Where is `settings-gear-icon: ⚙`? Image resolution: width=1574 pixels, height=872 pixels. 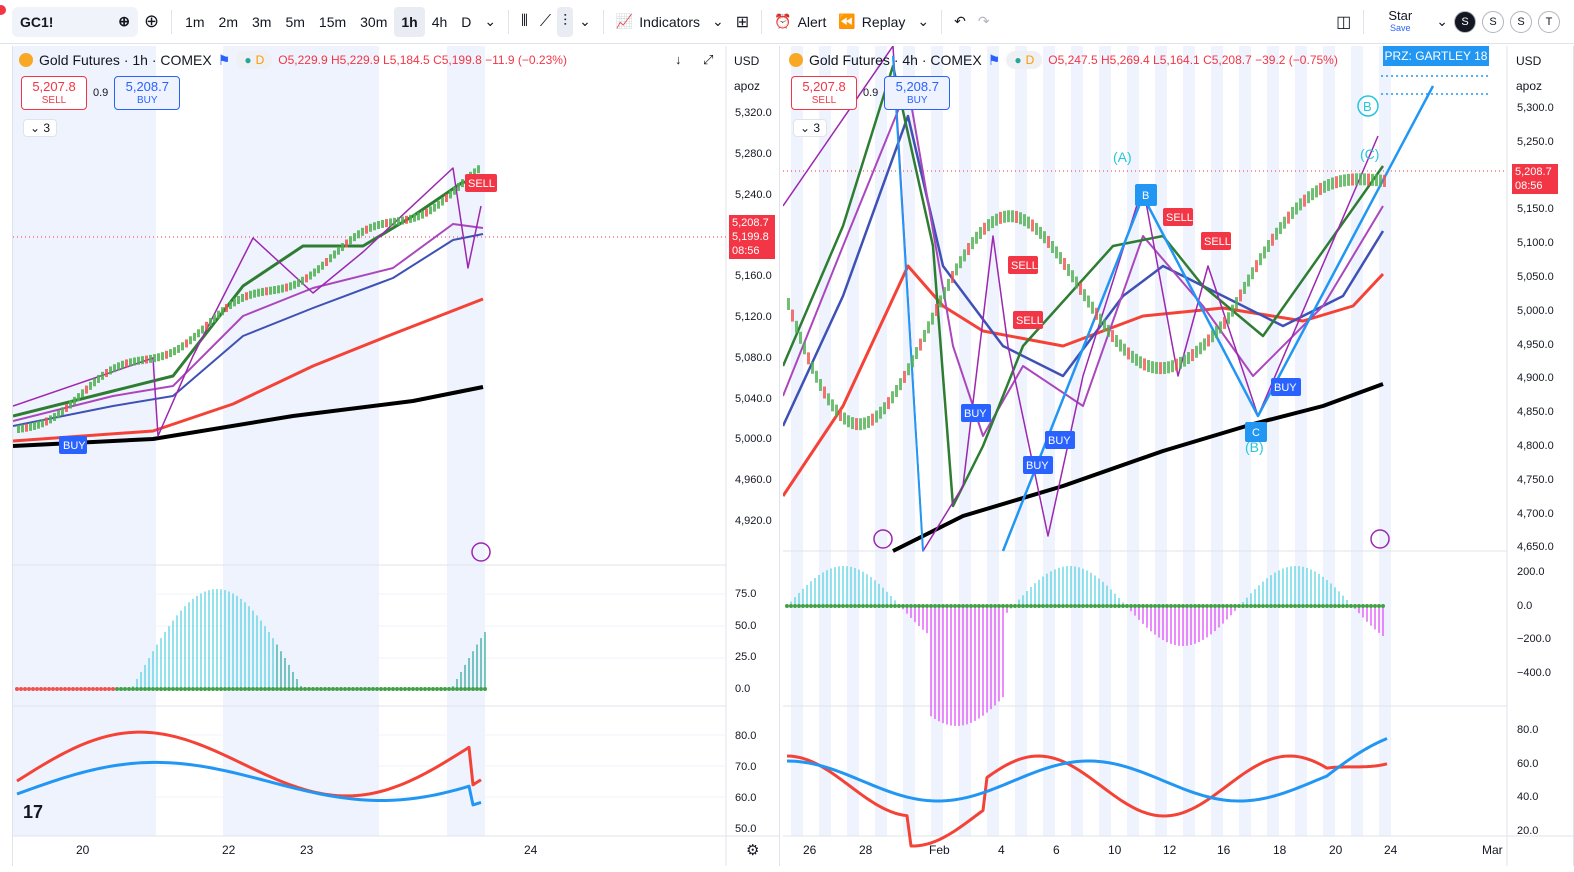 settings-gear-icon: ⚙ is located at coordinates (753, 850).